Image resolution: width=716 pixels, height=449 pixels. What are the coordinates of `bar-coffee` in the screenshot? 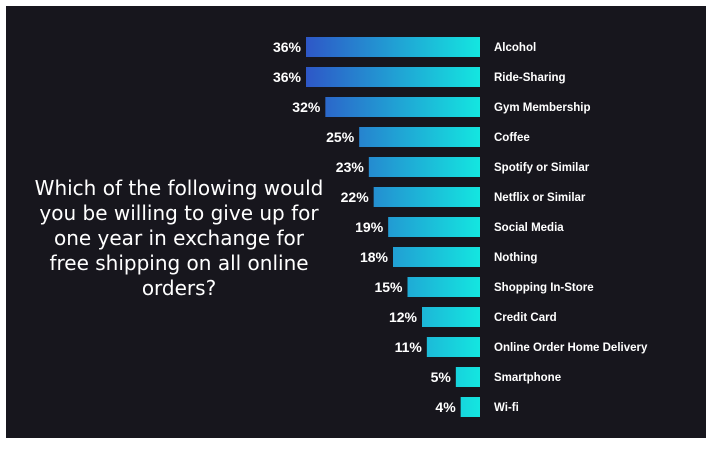 It's located at (419, 137).